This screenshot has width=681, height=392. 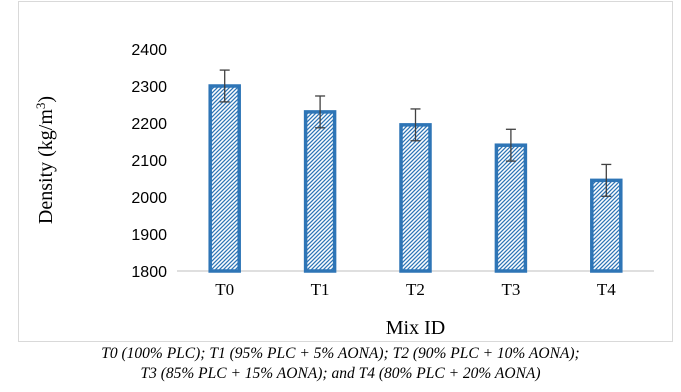 What do you see at coordinates (511, 208) in the screenshot?
I see `bar-t3` at bounding box center [511, 208].